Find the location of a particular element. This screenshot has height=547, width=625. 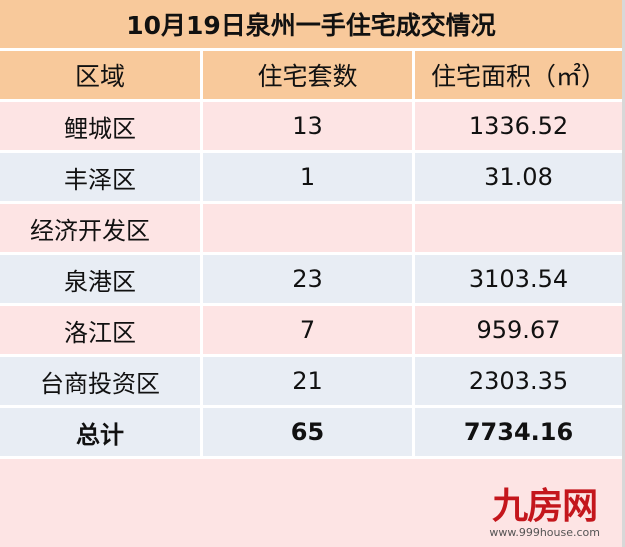

total-label: 总计 is located at coordinates (101, 432).